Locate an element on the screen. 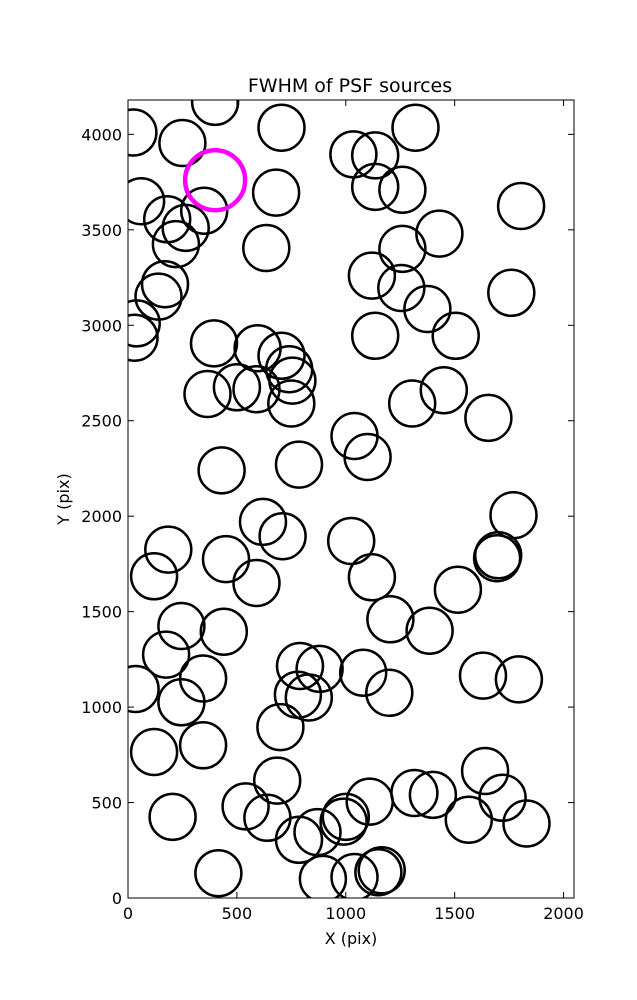 Image resolution: width=637 pixels, height=1000 pixels. y-tick-label: 1500 is located at coordinates (101, 612).